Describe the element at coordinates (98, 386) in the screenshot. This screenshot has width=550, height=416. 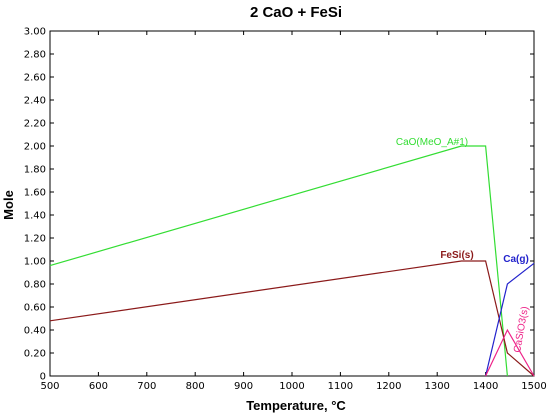
I see `x-tick-label: 600` at that location.